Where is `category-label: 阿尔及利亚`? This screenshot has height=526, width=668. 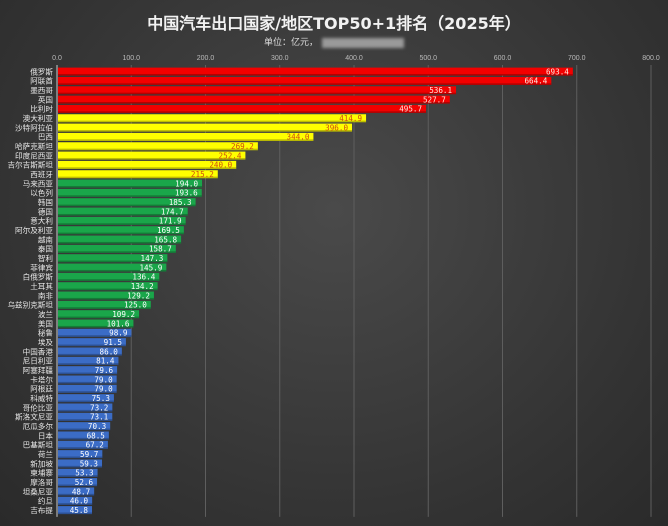
category-label: 阿尔及利亚 is located at coordinates (34, 230).